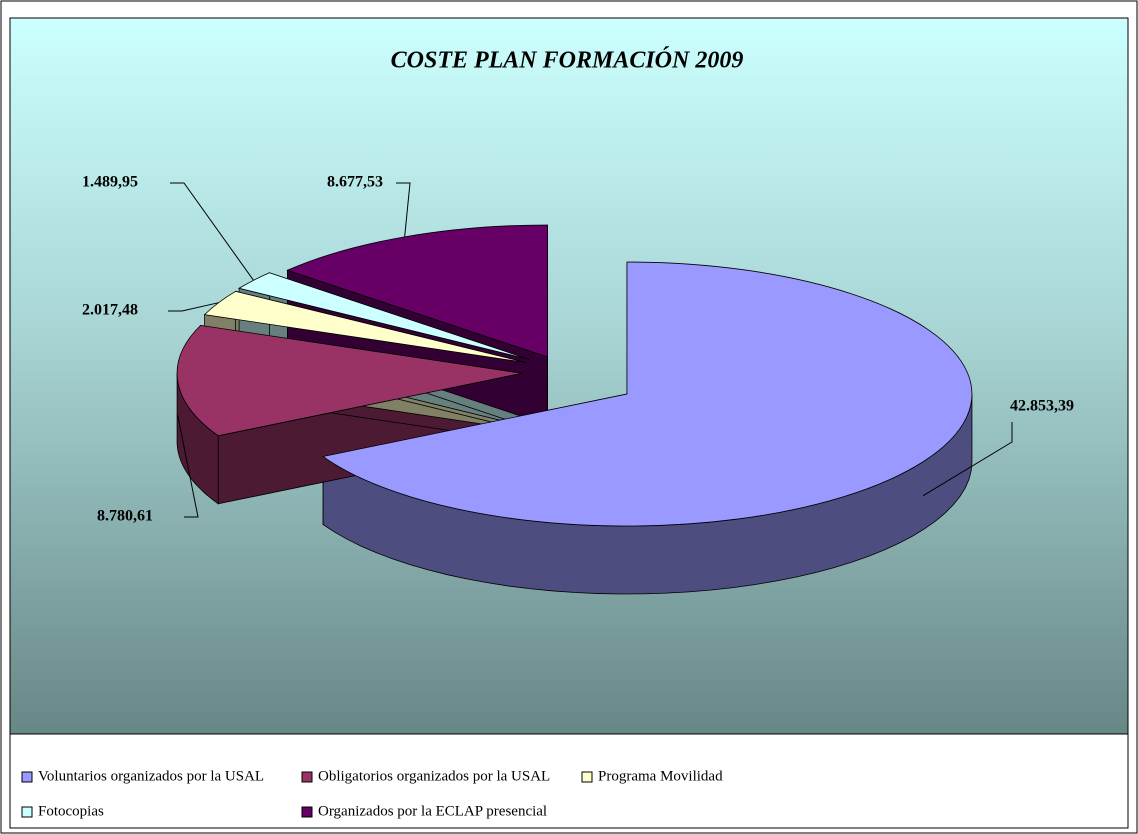 The width and height of the screenshot is (1138, 834). Describe the element at coordinates (1042, 406) in the screenshot. I see `data-label: 42.853,39` at that location.